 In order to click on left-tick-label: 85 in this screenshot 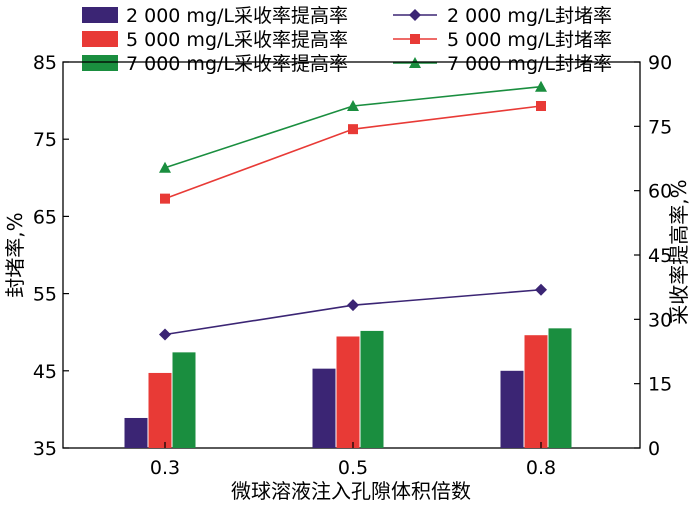, I will do `click(45, 63)`.